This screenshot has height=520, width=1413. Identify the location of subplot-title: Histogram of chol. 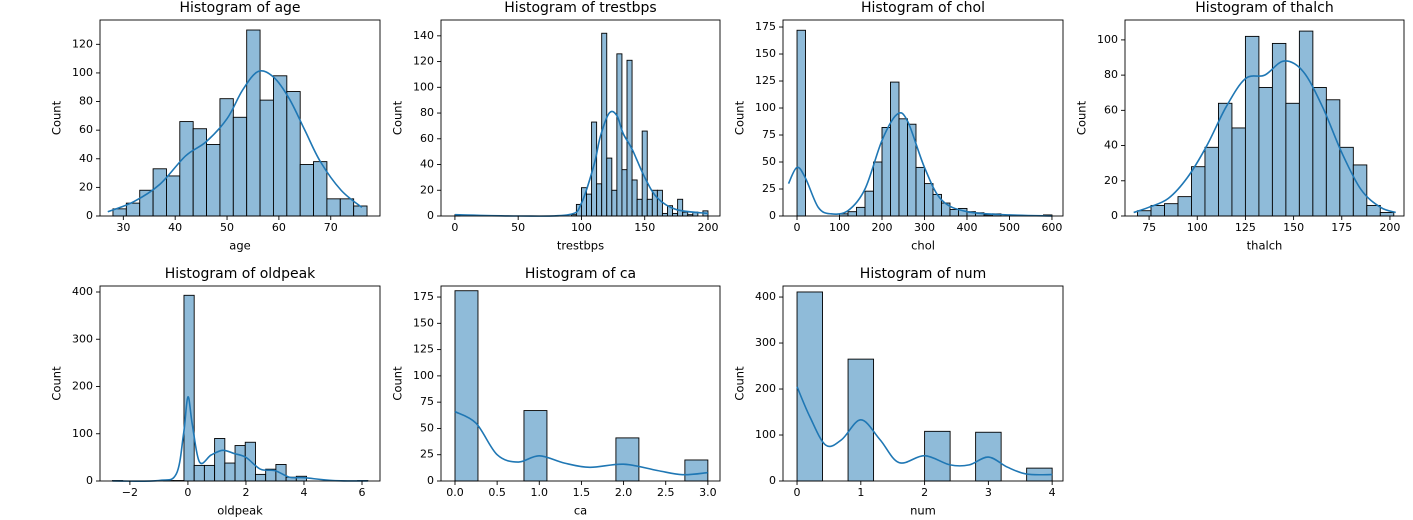
(923, 8).